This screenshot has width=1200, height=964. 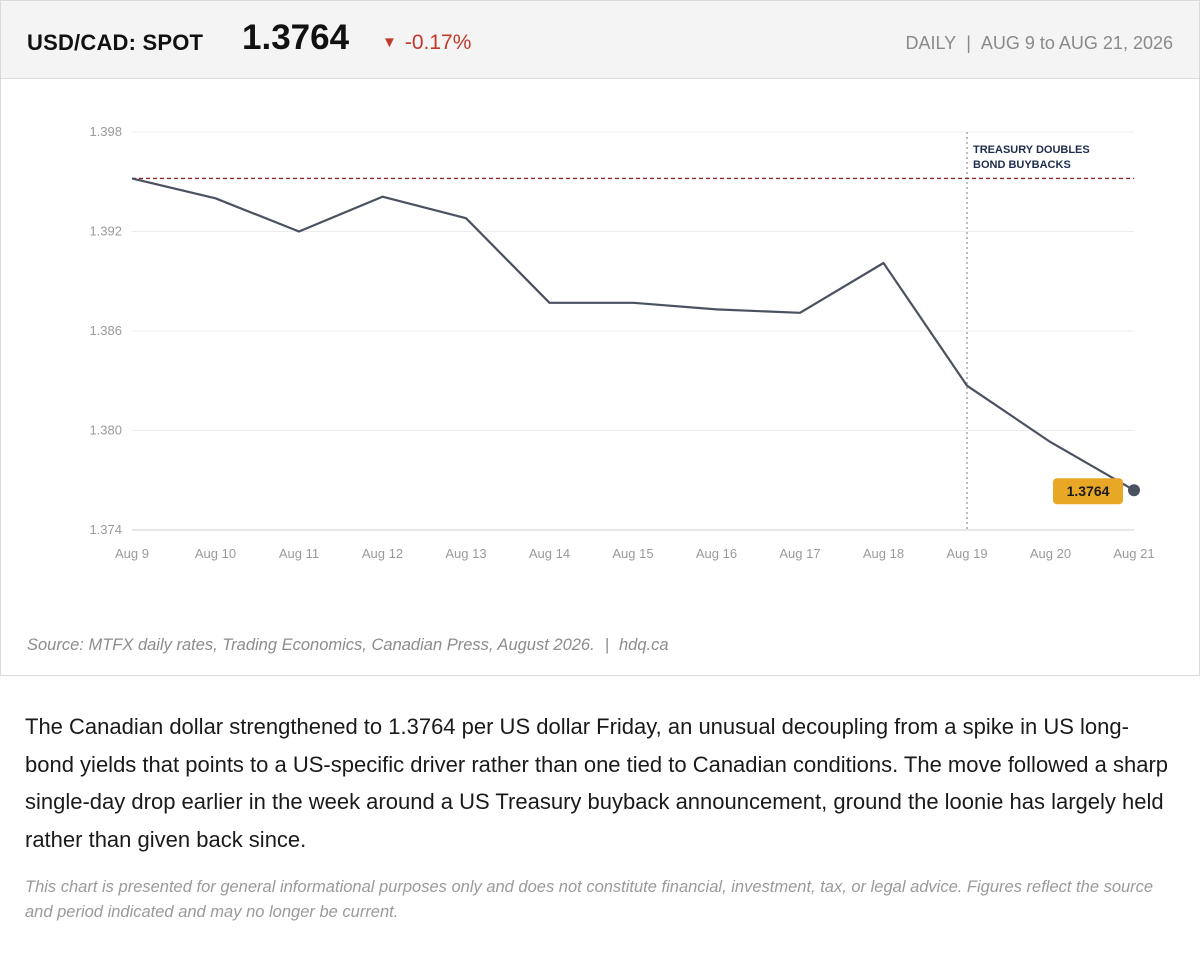 I want to click on last-point-marker, so click(x=1134, y=490).